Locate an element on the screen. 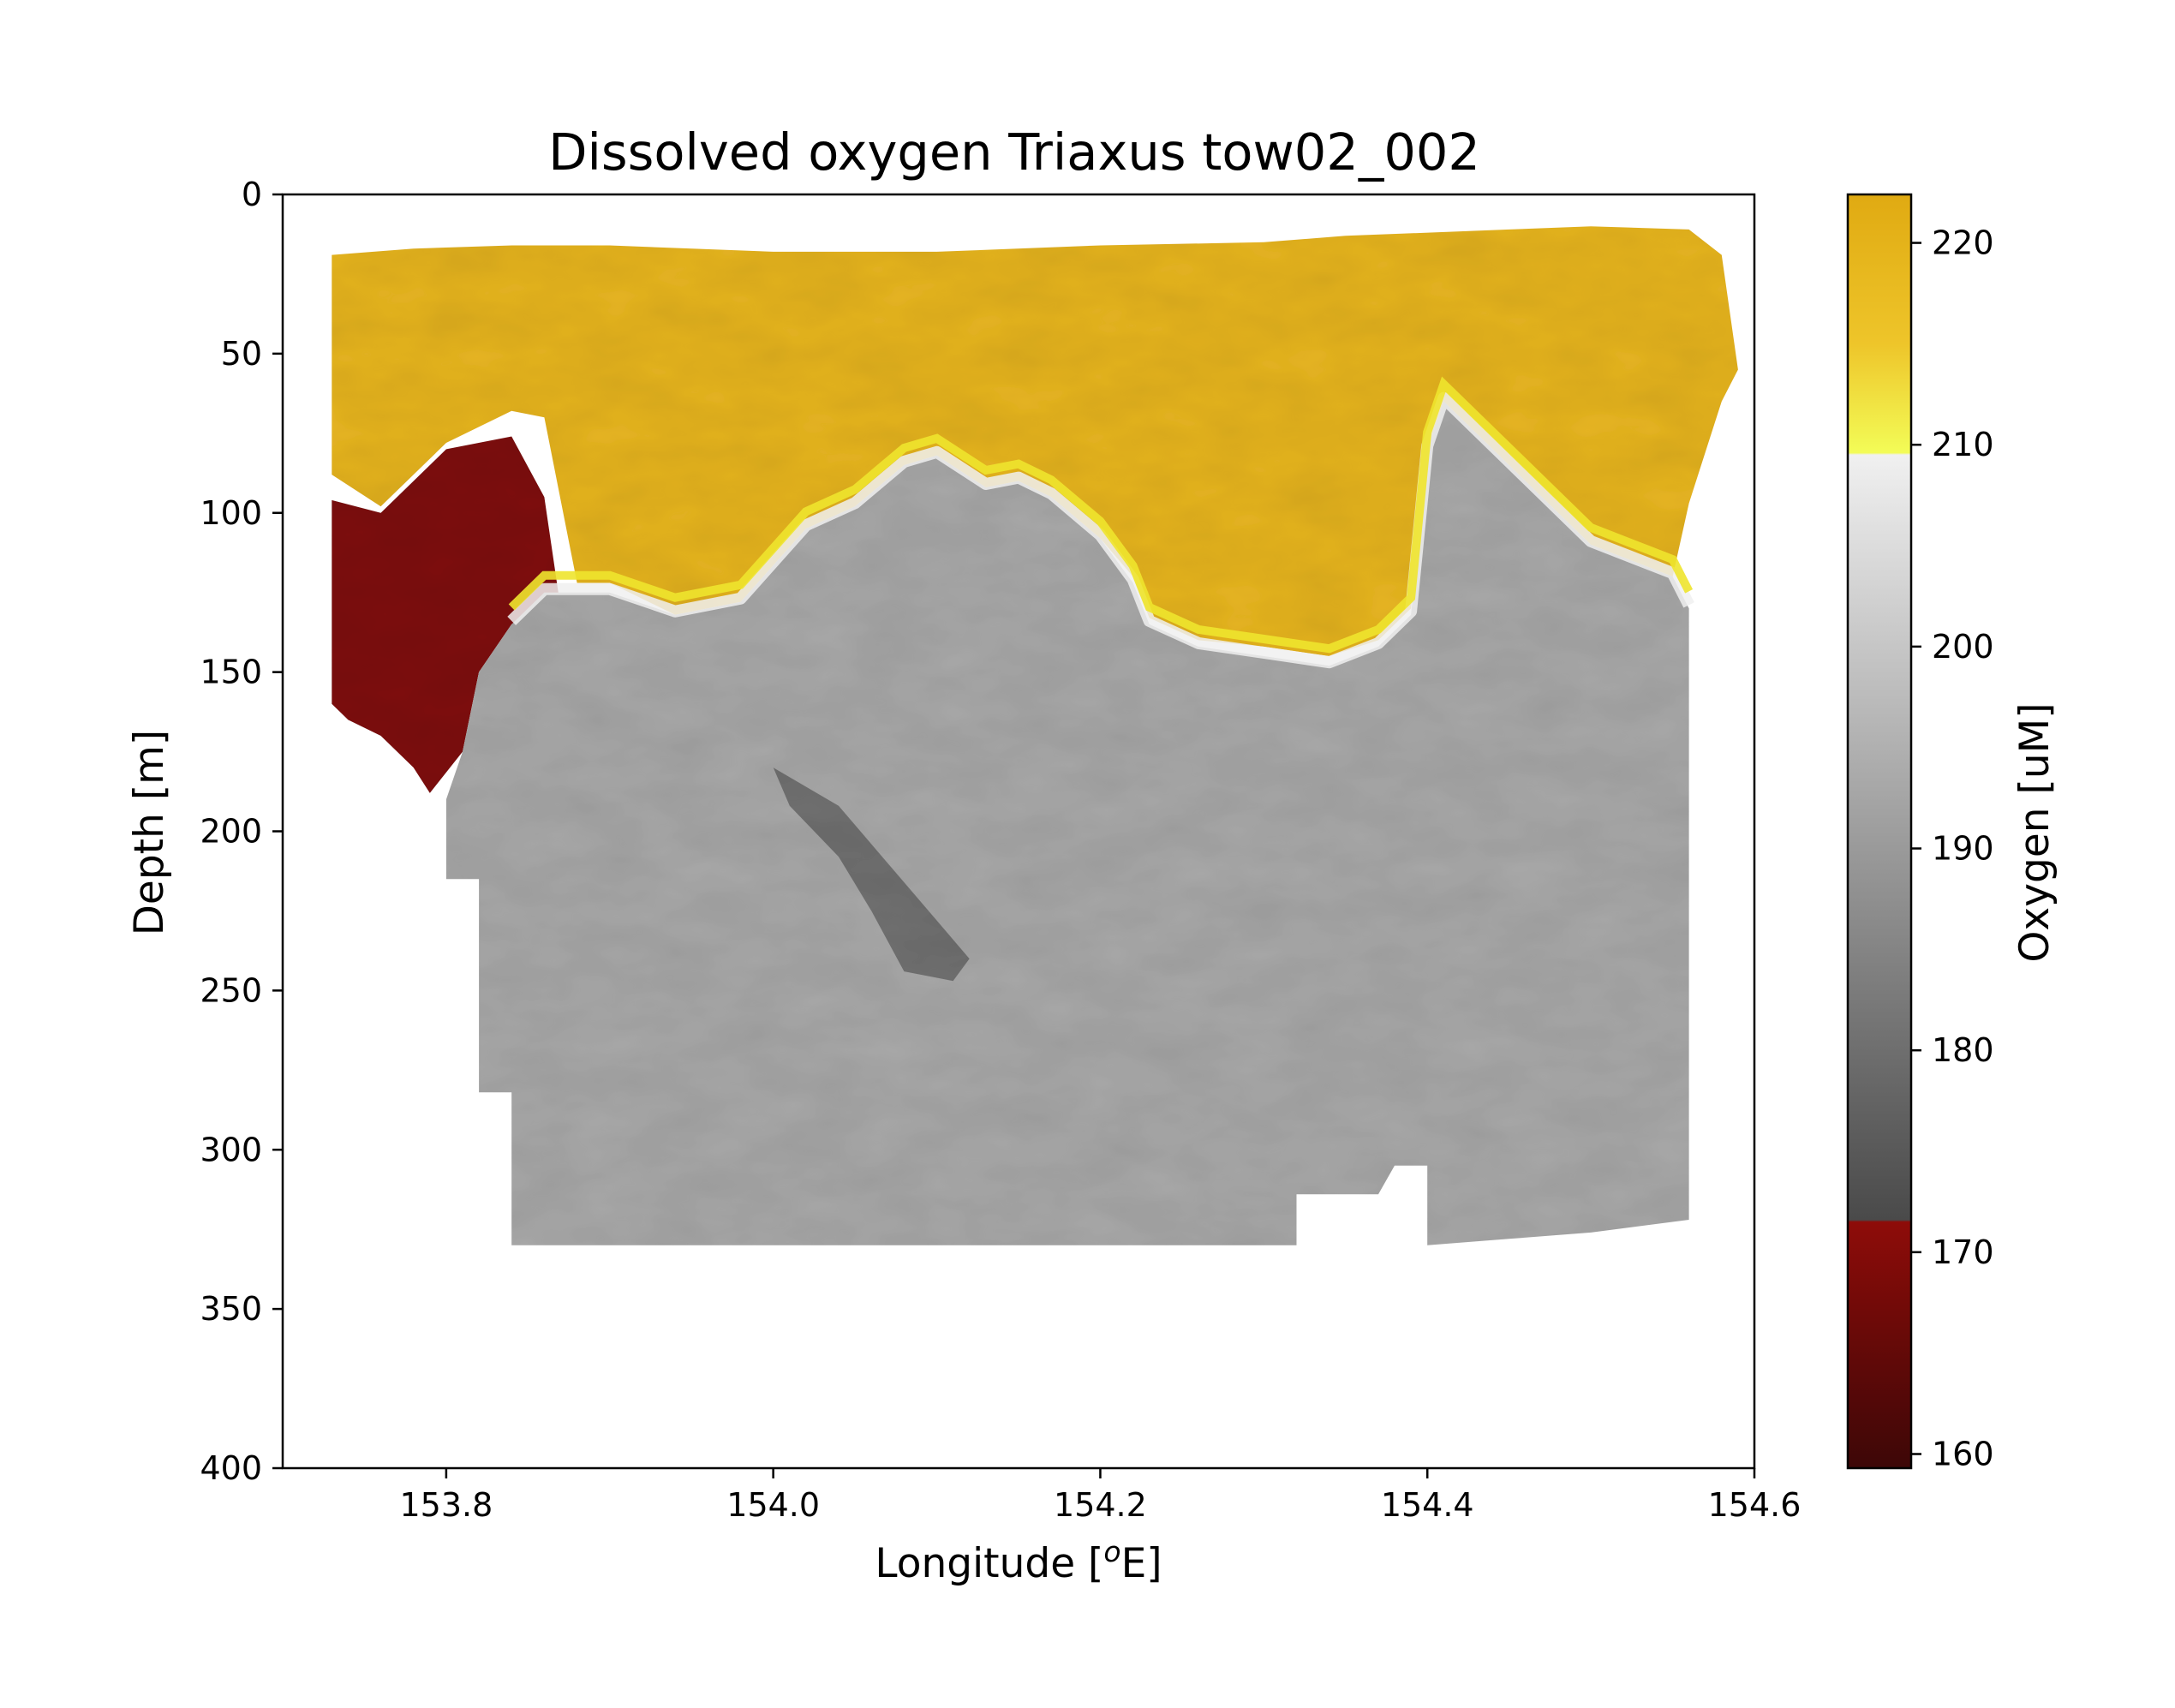 This screenshot has height=1708, width=2175. y-tick-label: 50 is located at coordinates (242, 354).